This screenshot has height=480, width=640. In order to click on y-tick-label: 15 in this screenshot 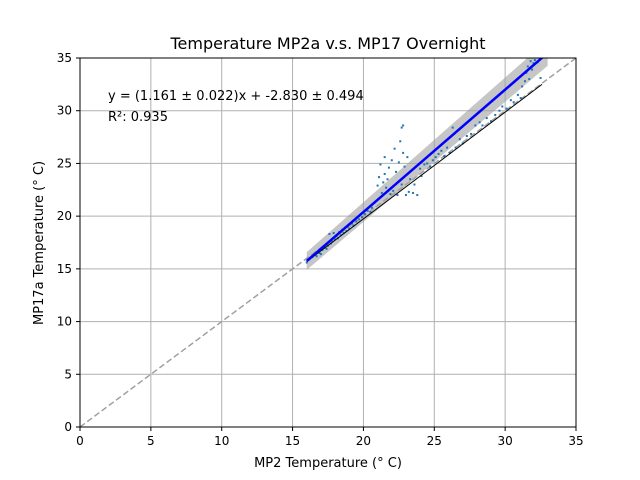, I will do `click(64, 269)`.